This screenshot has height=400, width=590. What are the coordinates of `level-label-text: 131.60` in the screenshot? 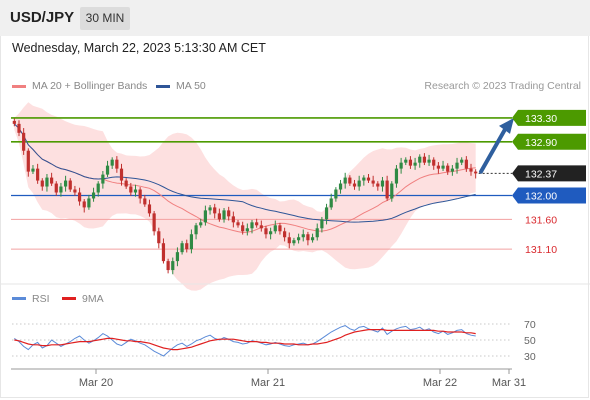 It's located at (541, 220).